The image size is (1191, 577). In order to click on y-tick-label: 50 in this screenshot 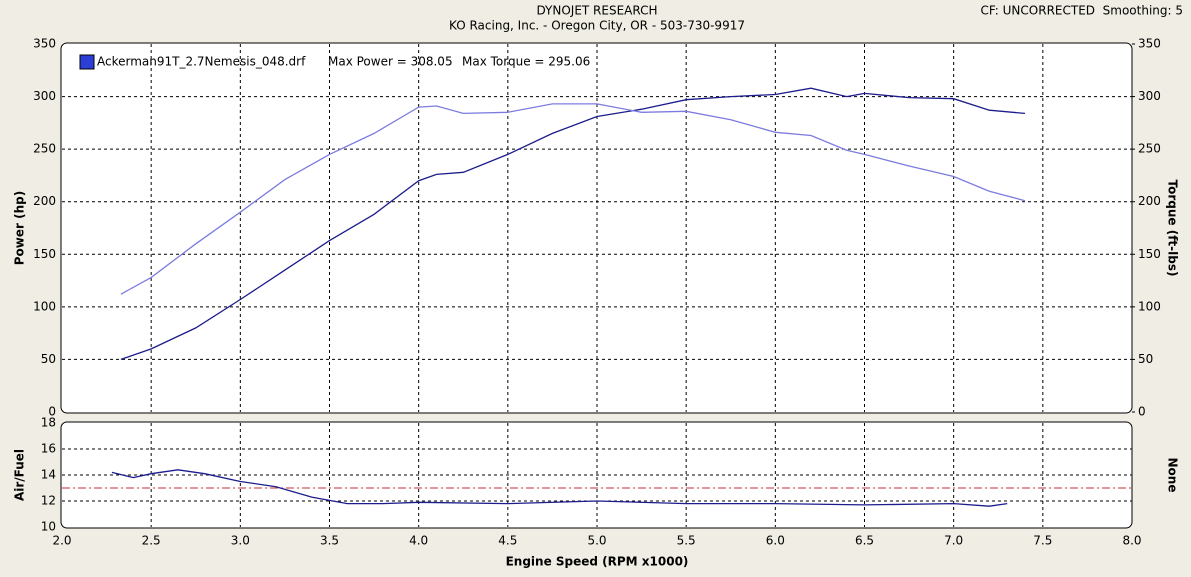, I will do `click(48, 359)`.